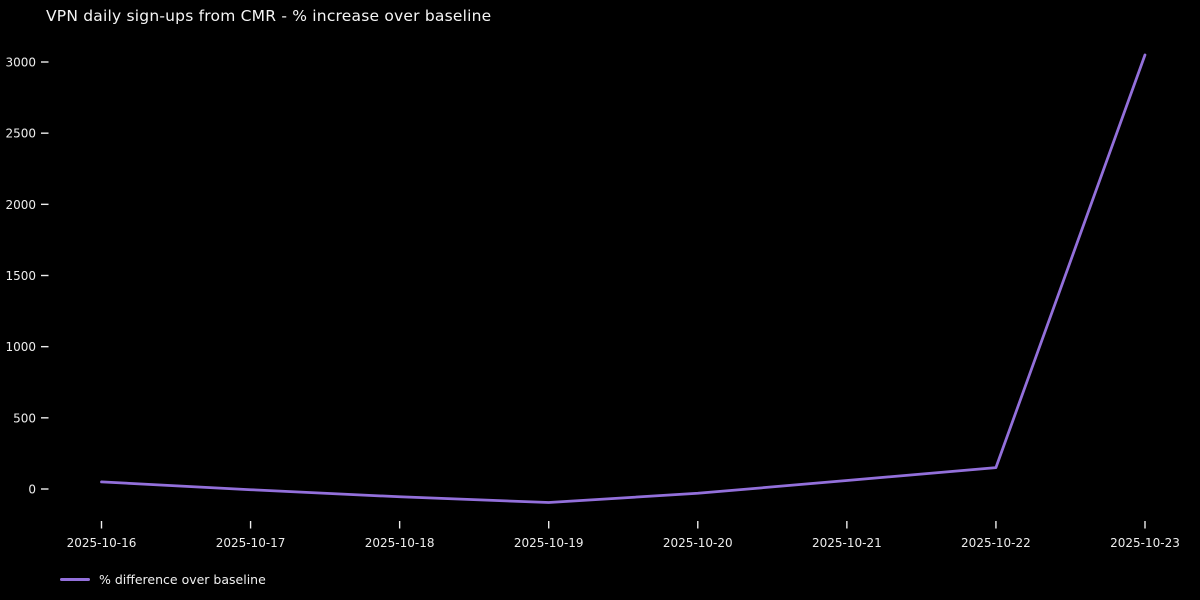  What do you see at coordinates (20, 134) in the screenshot?
I see `y-tick-label: 2500` at bounding box center [20, 134].